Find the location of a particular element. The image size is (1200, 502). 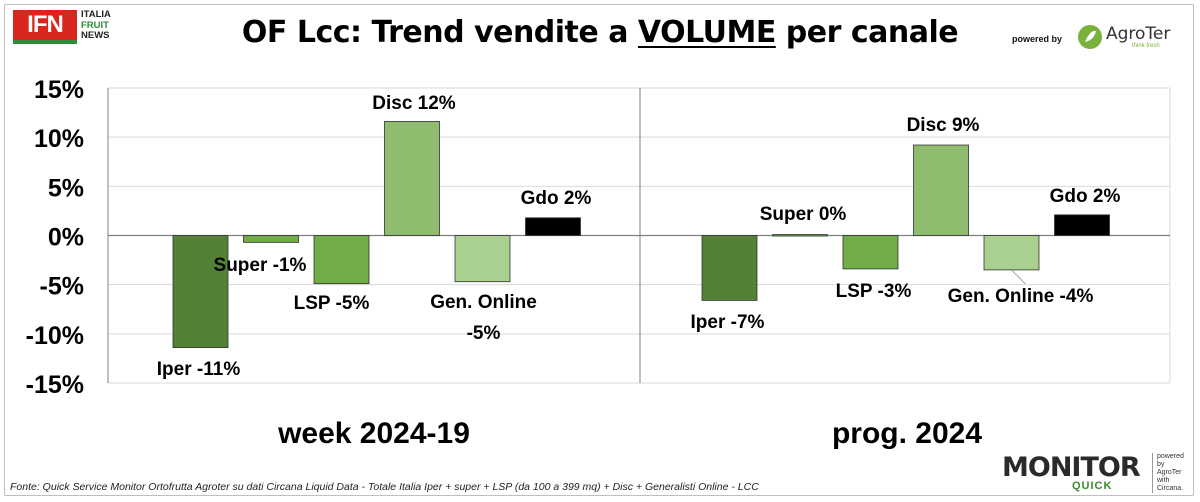

panel-label: week 2024-19 is located at coordinates (373, 433).